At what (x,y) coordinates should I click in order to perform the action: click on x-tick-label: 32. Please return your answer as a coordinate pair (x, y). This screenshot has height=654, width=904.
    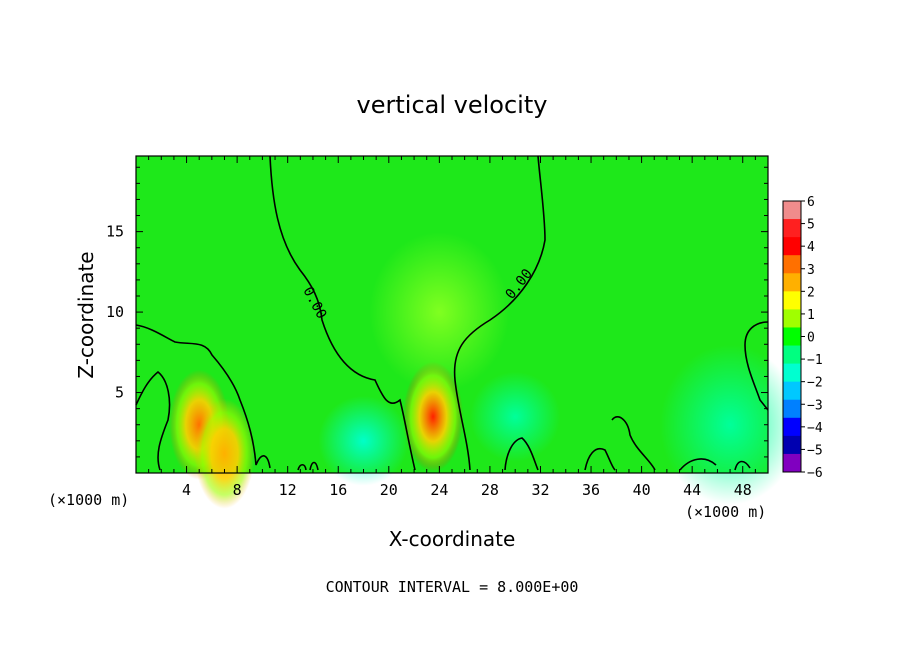
    Looking at the image, I should click on (540, 490).